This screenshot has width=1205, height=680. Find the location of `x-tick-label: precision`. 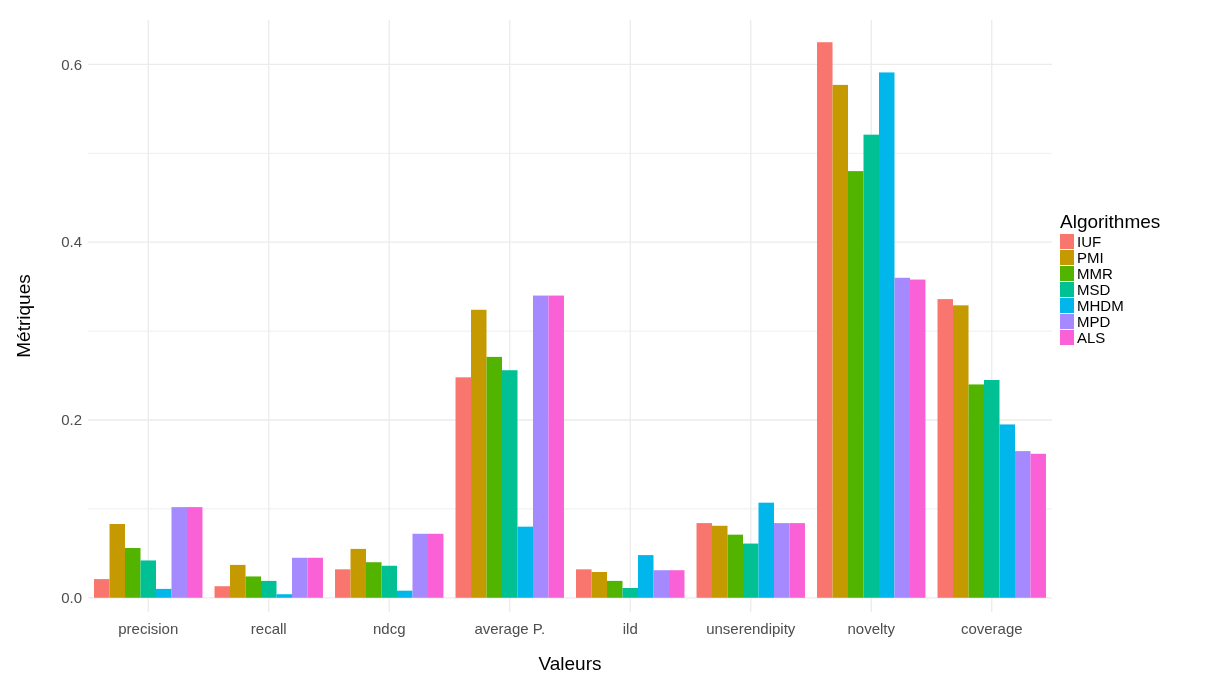

x-tick-label: precision is located at coordinates (148, 628).